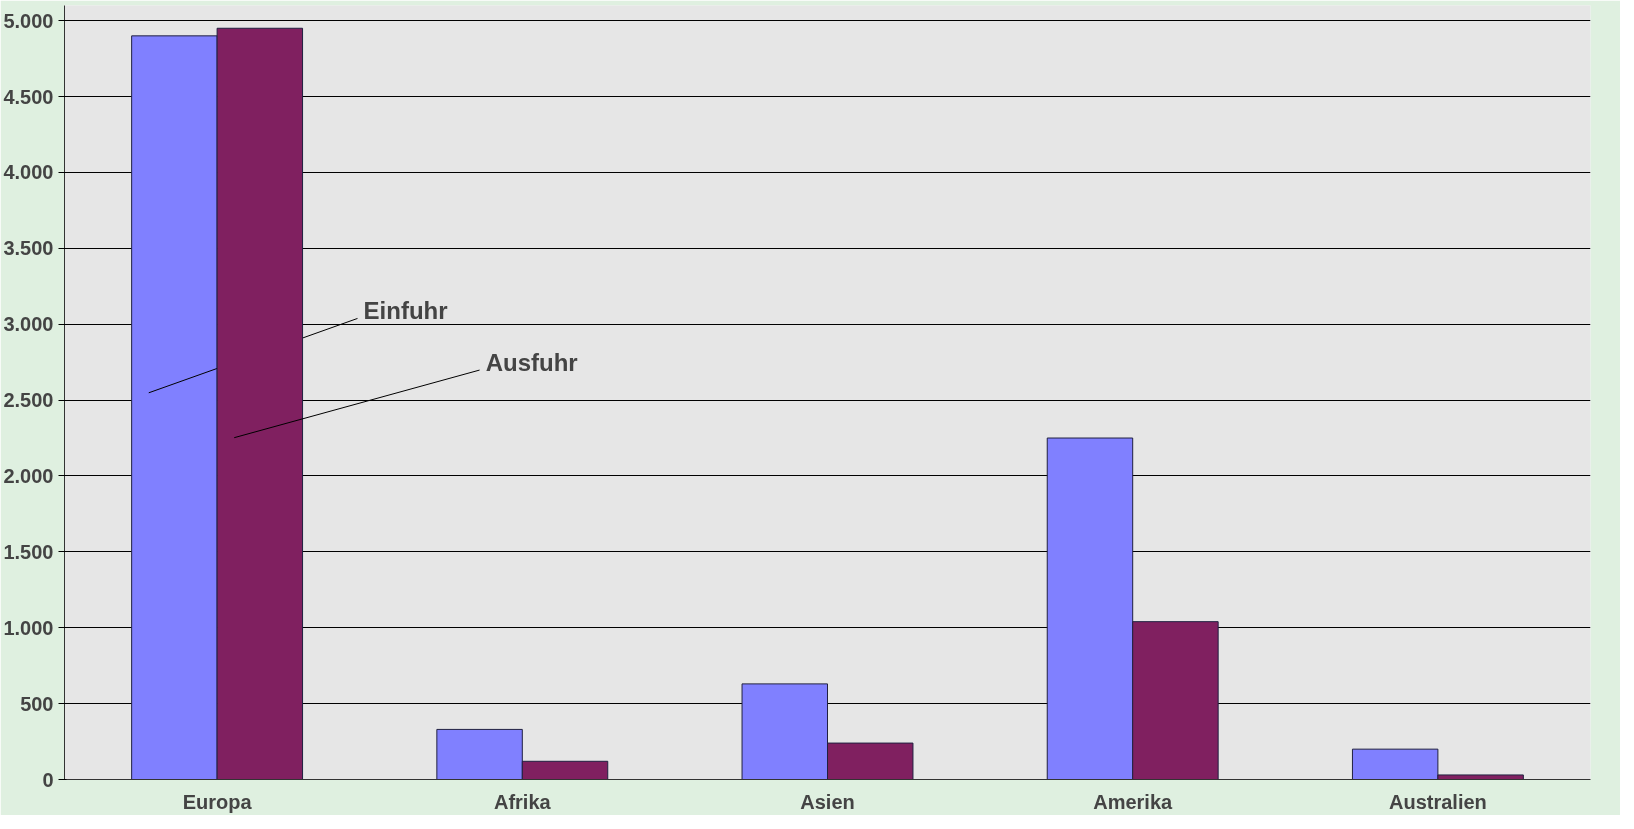 The height and width of the screenshot is (829, 1634). What do you see at coordinates (827, 801) in the screenshot?
I see `x-tick-label: Asien` at bounding box center [827, 801].